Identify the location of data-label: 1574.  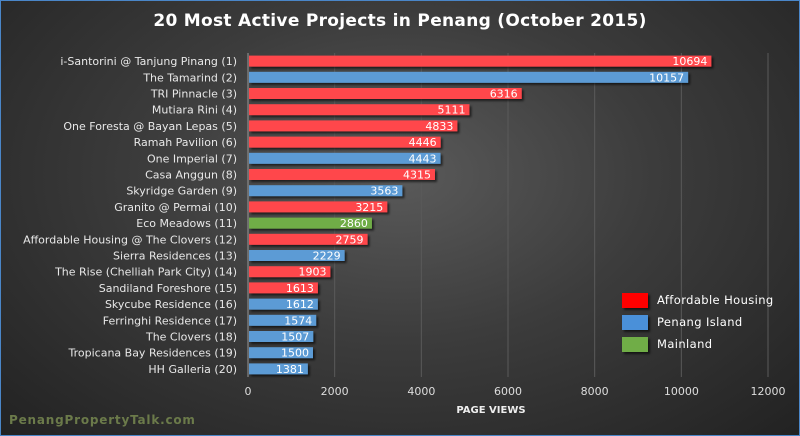
(298, 320).